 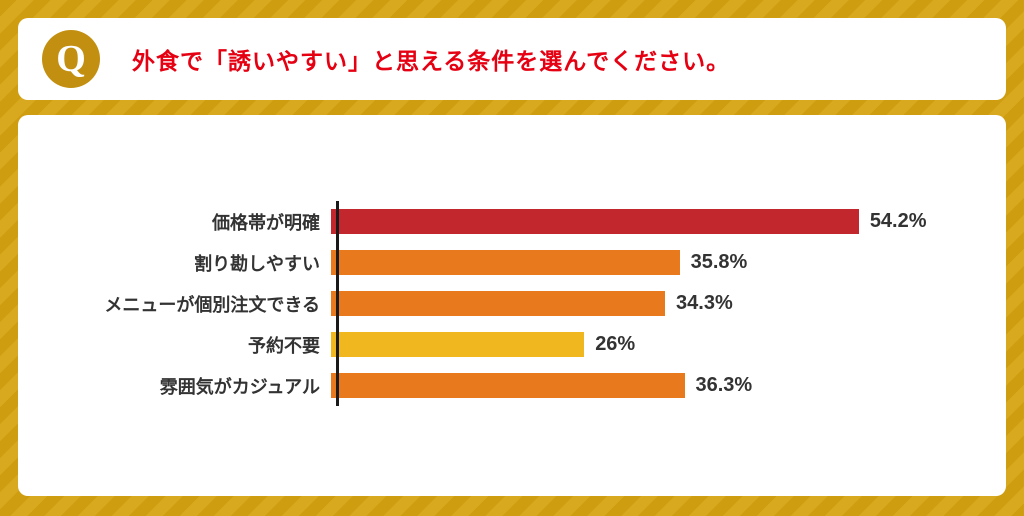 I want to click on question-text: 外食で「誘いやすい」と思える条件を選んでください。, so click(x=431, y=61).